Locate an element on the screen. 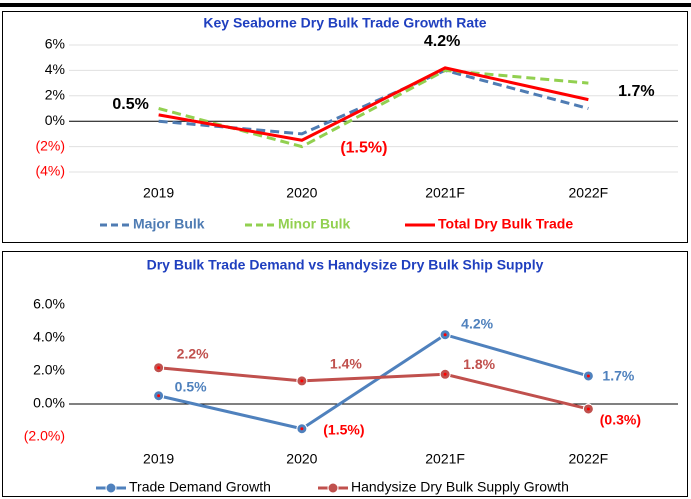  y-tick-label: 2% is located at coordinates (55, 95).